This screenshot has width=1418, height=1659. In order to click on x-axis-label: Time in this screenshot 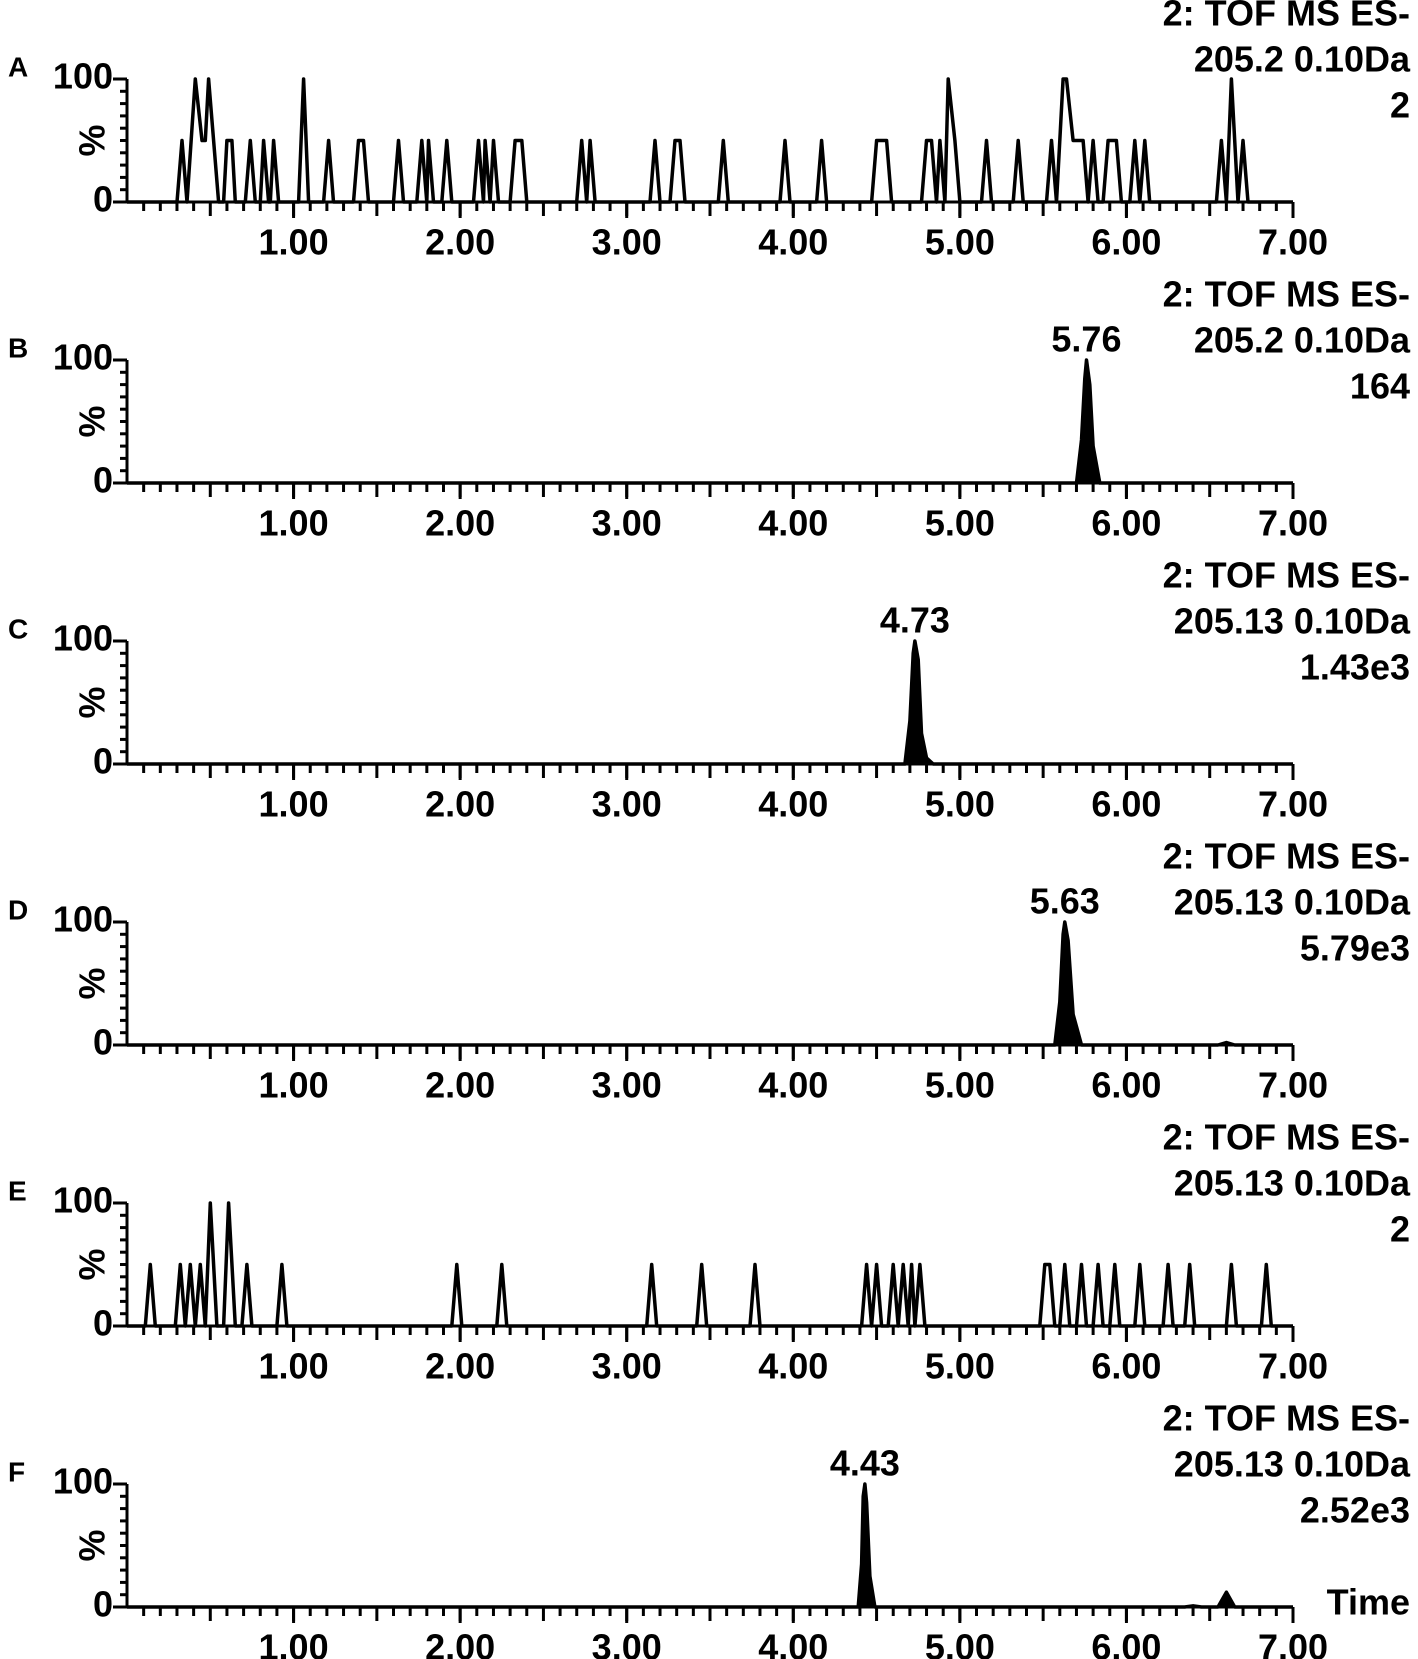, I will do `click(1368, 1602)`.